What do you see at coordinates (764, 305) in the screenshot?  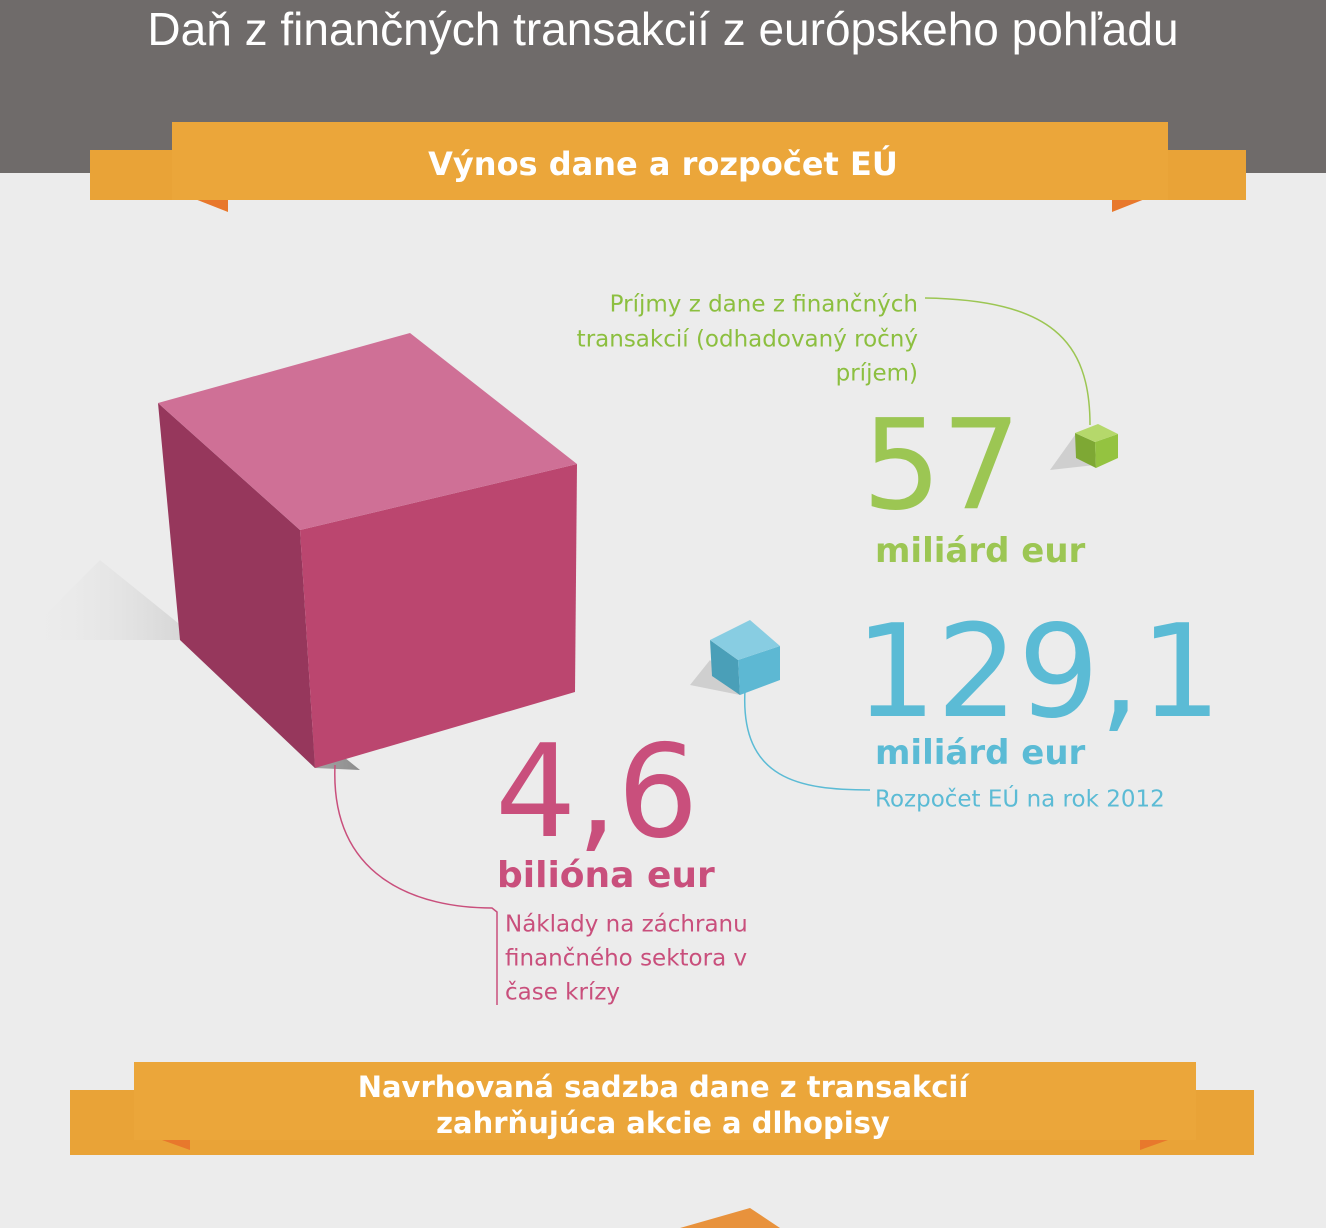 I see `figure-label: Príjmy z dane z finančných` at bounding box center [764, 305].